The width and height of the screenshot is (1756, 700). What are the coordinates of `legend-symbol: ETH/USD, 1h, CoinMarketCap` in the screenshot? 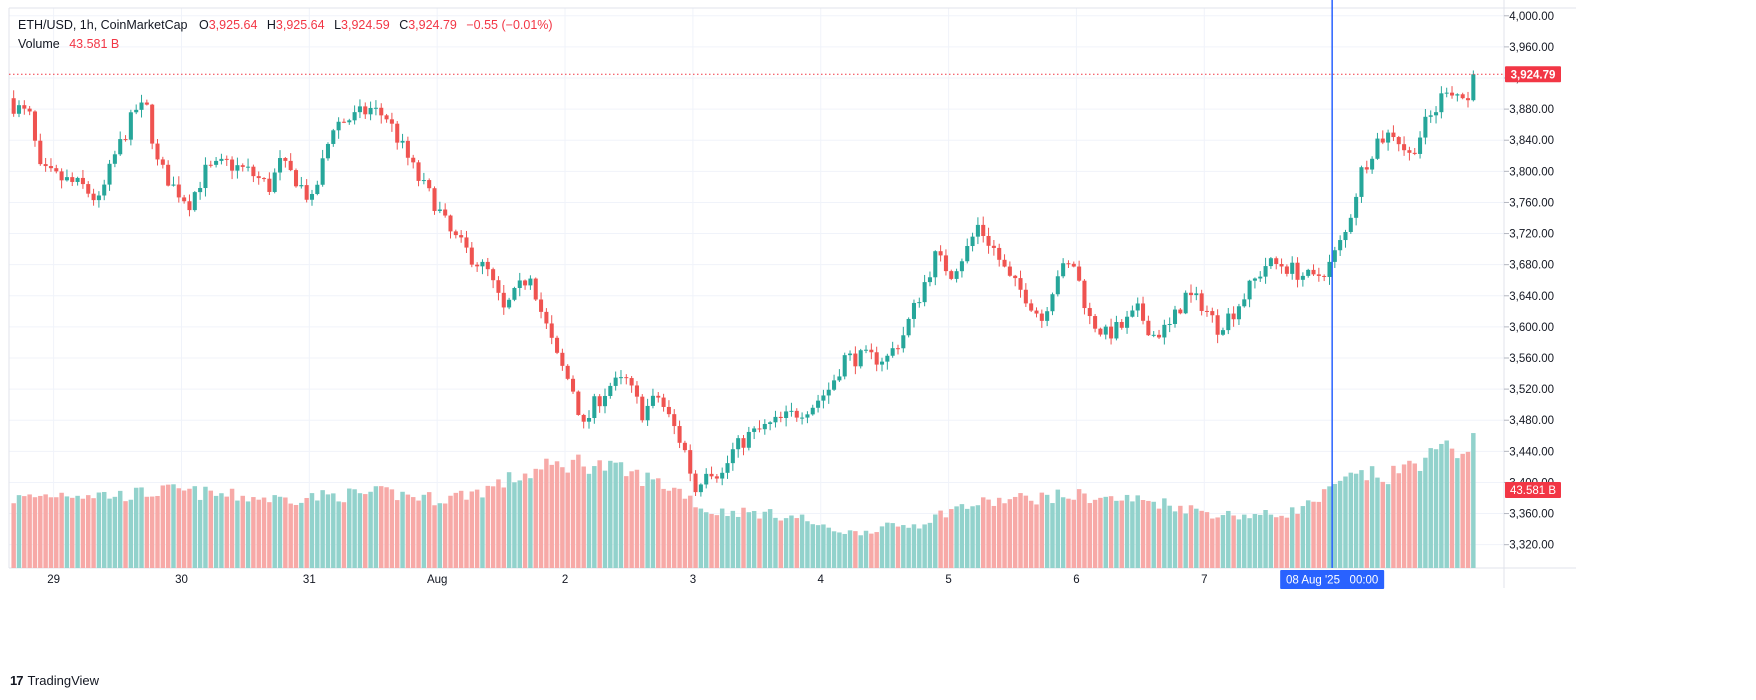 It's located at (103, 25).